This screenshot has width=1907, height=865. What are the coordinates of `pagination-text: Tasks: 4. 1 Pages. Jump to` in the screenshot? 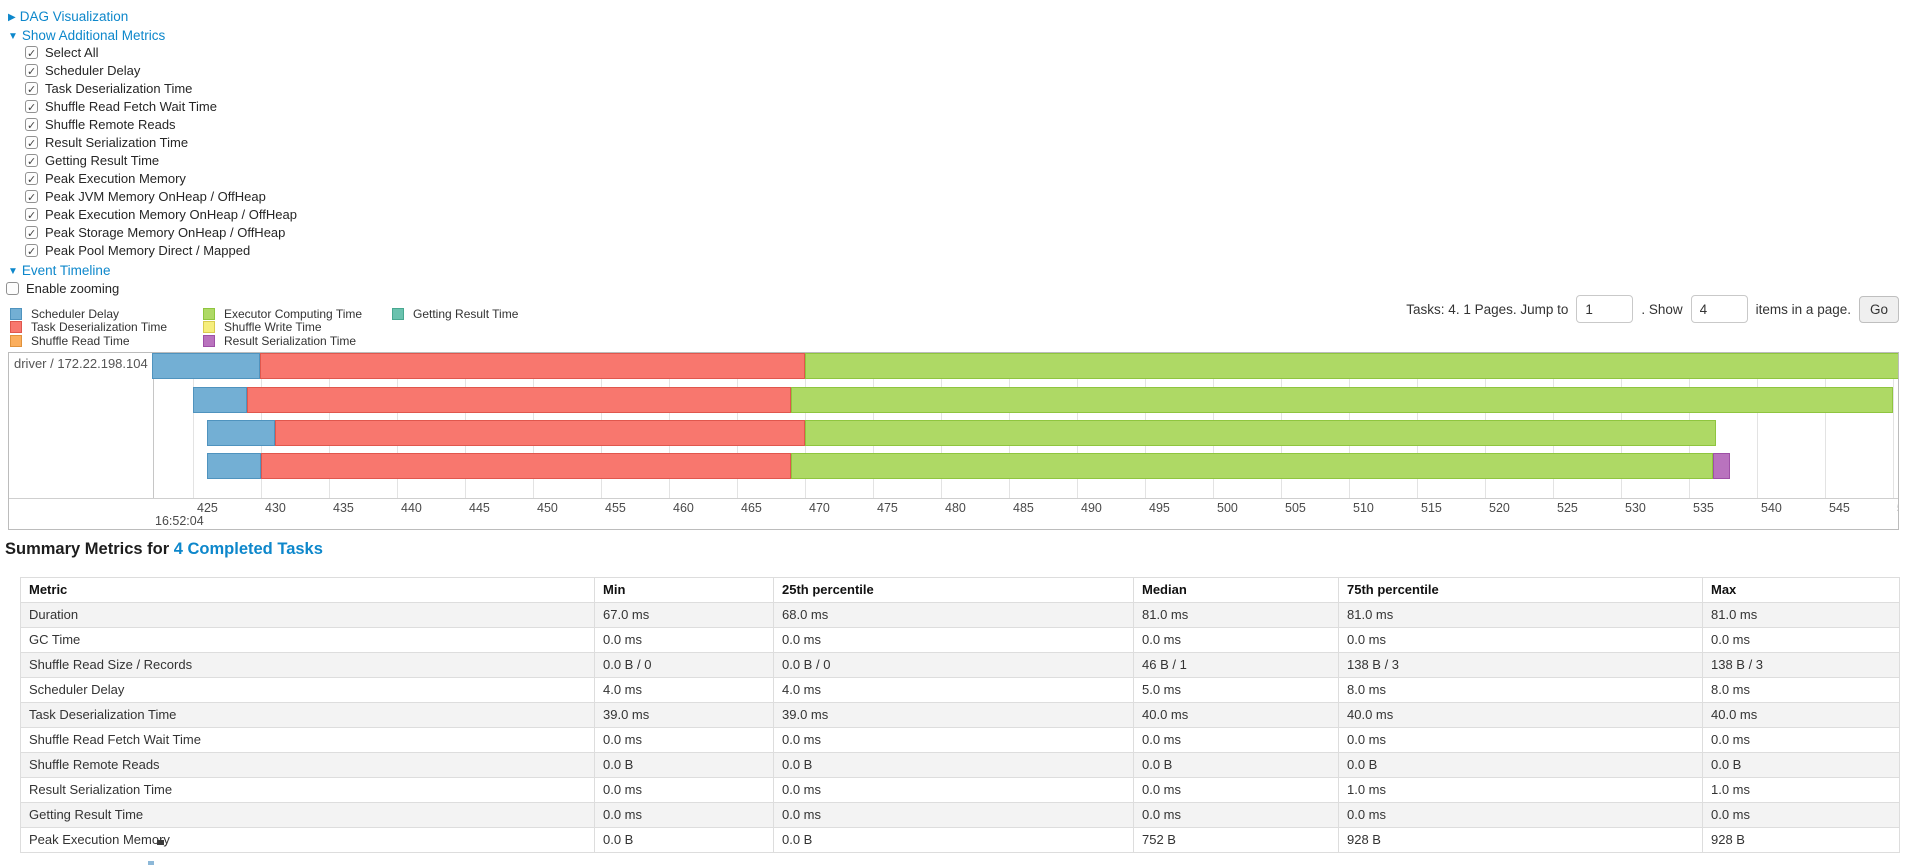 It's located at (1487, 309).